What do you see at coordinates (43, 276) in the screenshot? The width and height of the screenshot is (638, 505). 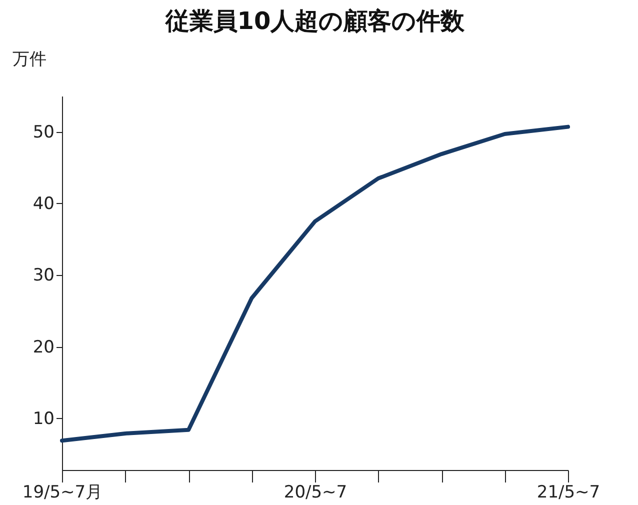 I see `y-tick-label: 30` at bounding box center [43, 276].